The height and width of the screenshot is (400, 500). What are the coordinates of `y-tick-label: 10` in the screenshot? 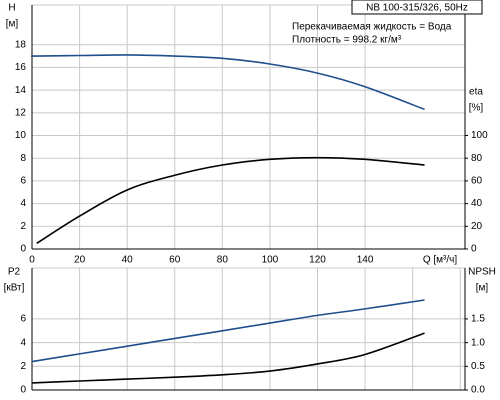 It's located at (21, 135).